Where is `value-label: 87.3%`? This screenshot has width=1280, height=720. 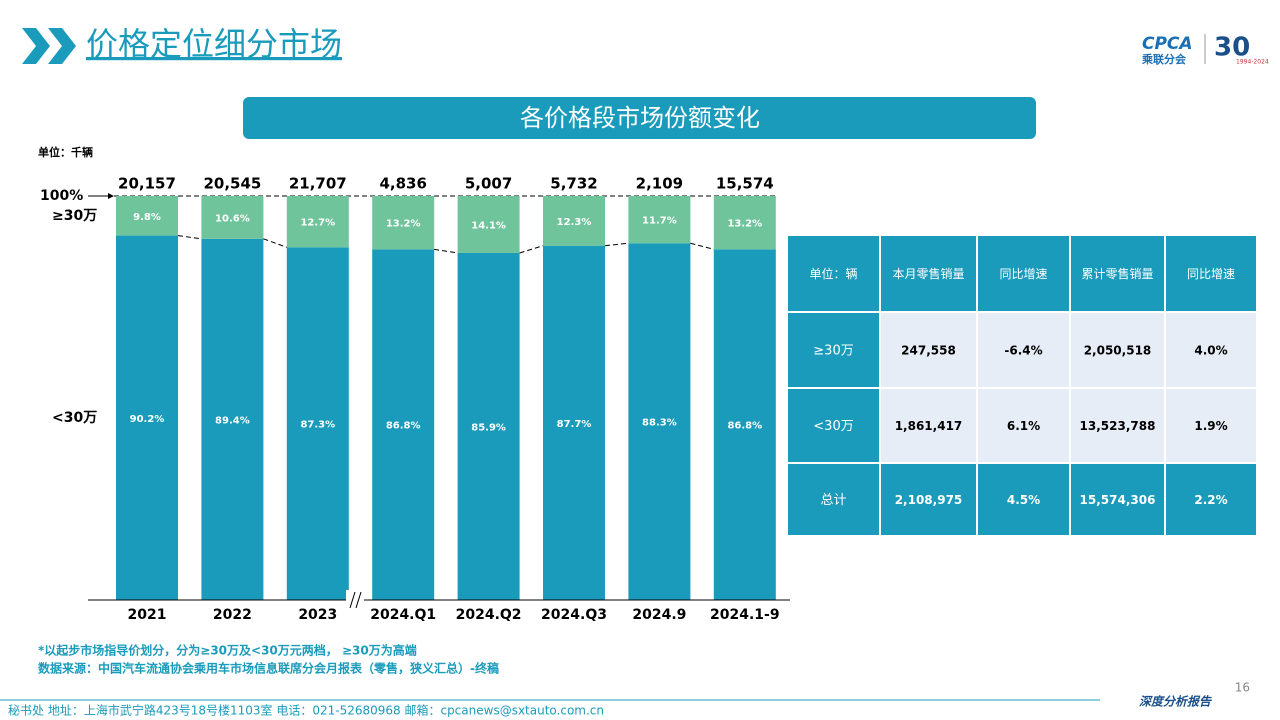 value-label: 87.3% is located at coordinates (317, 425).